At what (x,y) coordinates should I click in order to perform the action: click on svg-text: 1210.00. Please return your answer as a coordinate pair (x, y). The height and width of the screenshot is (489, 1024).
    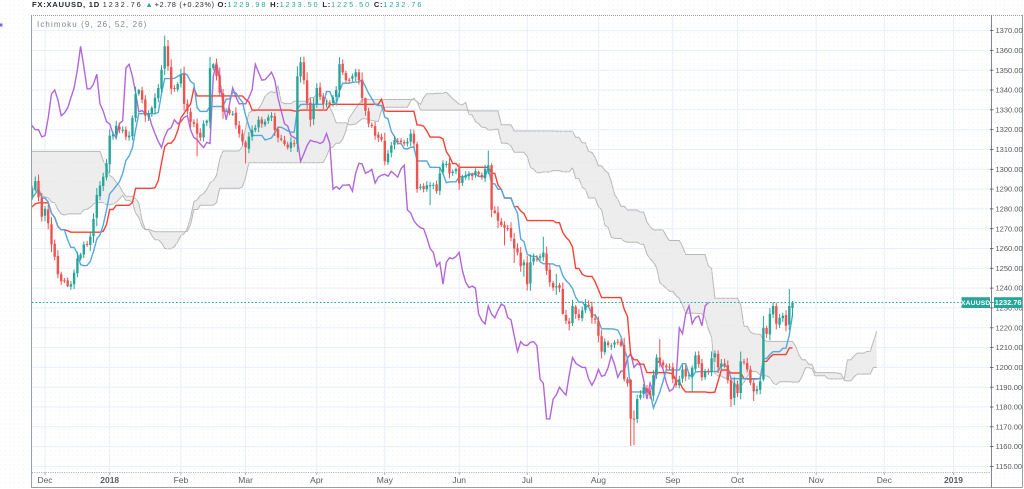
    Looking at the image, I should click on (1009, 347).